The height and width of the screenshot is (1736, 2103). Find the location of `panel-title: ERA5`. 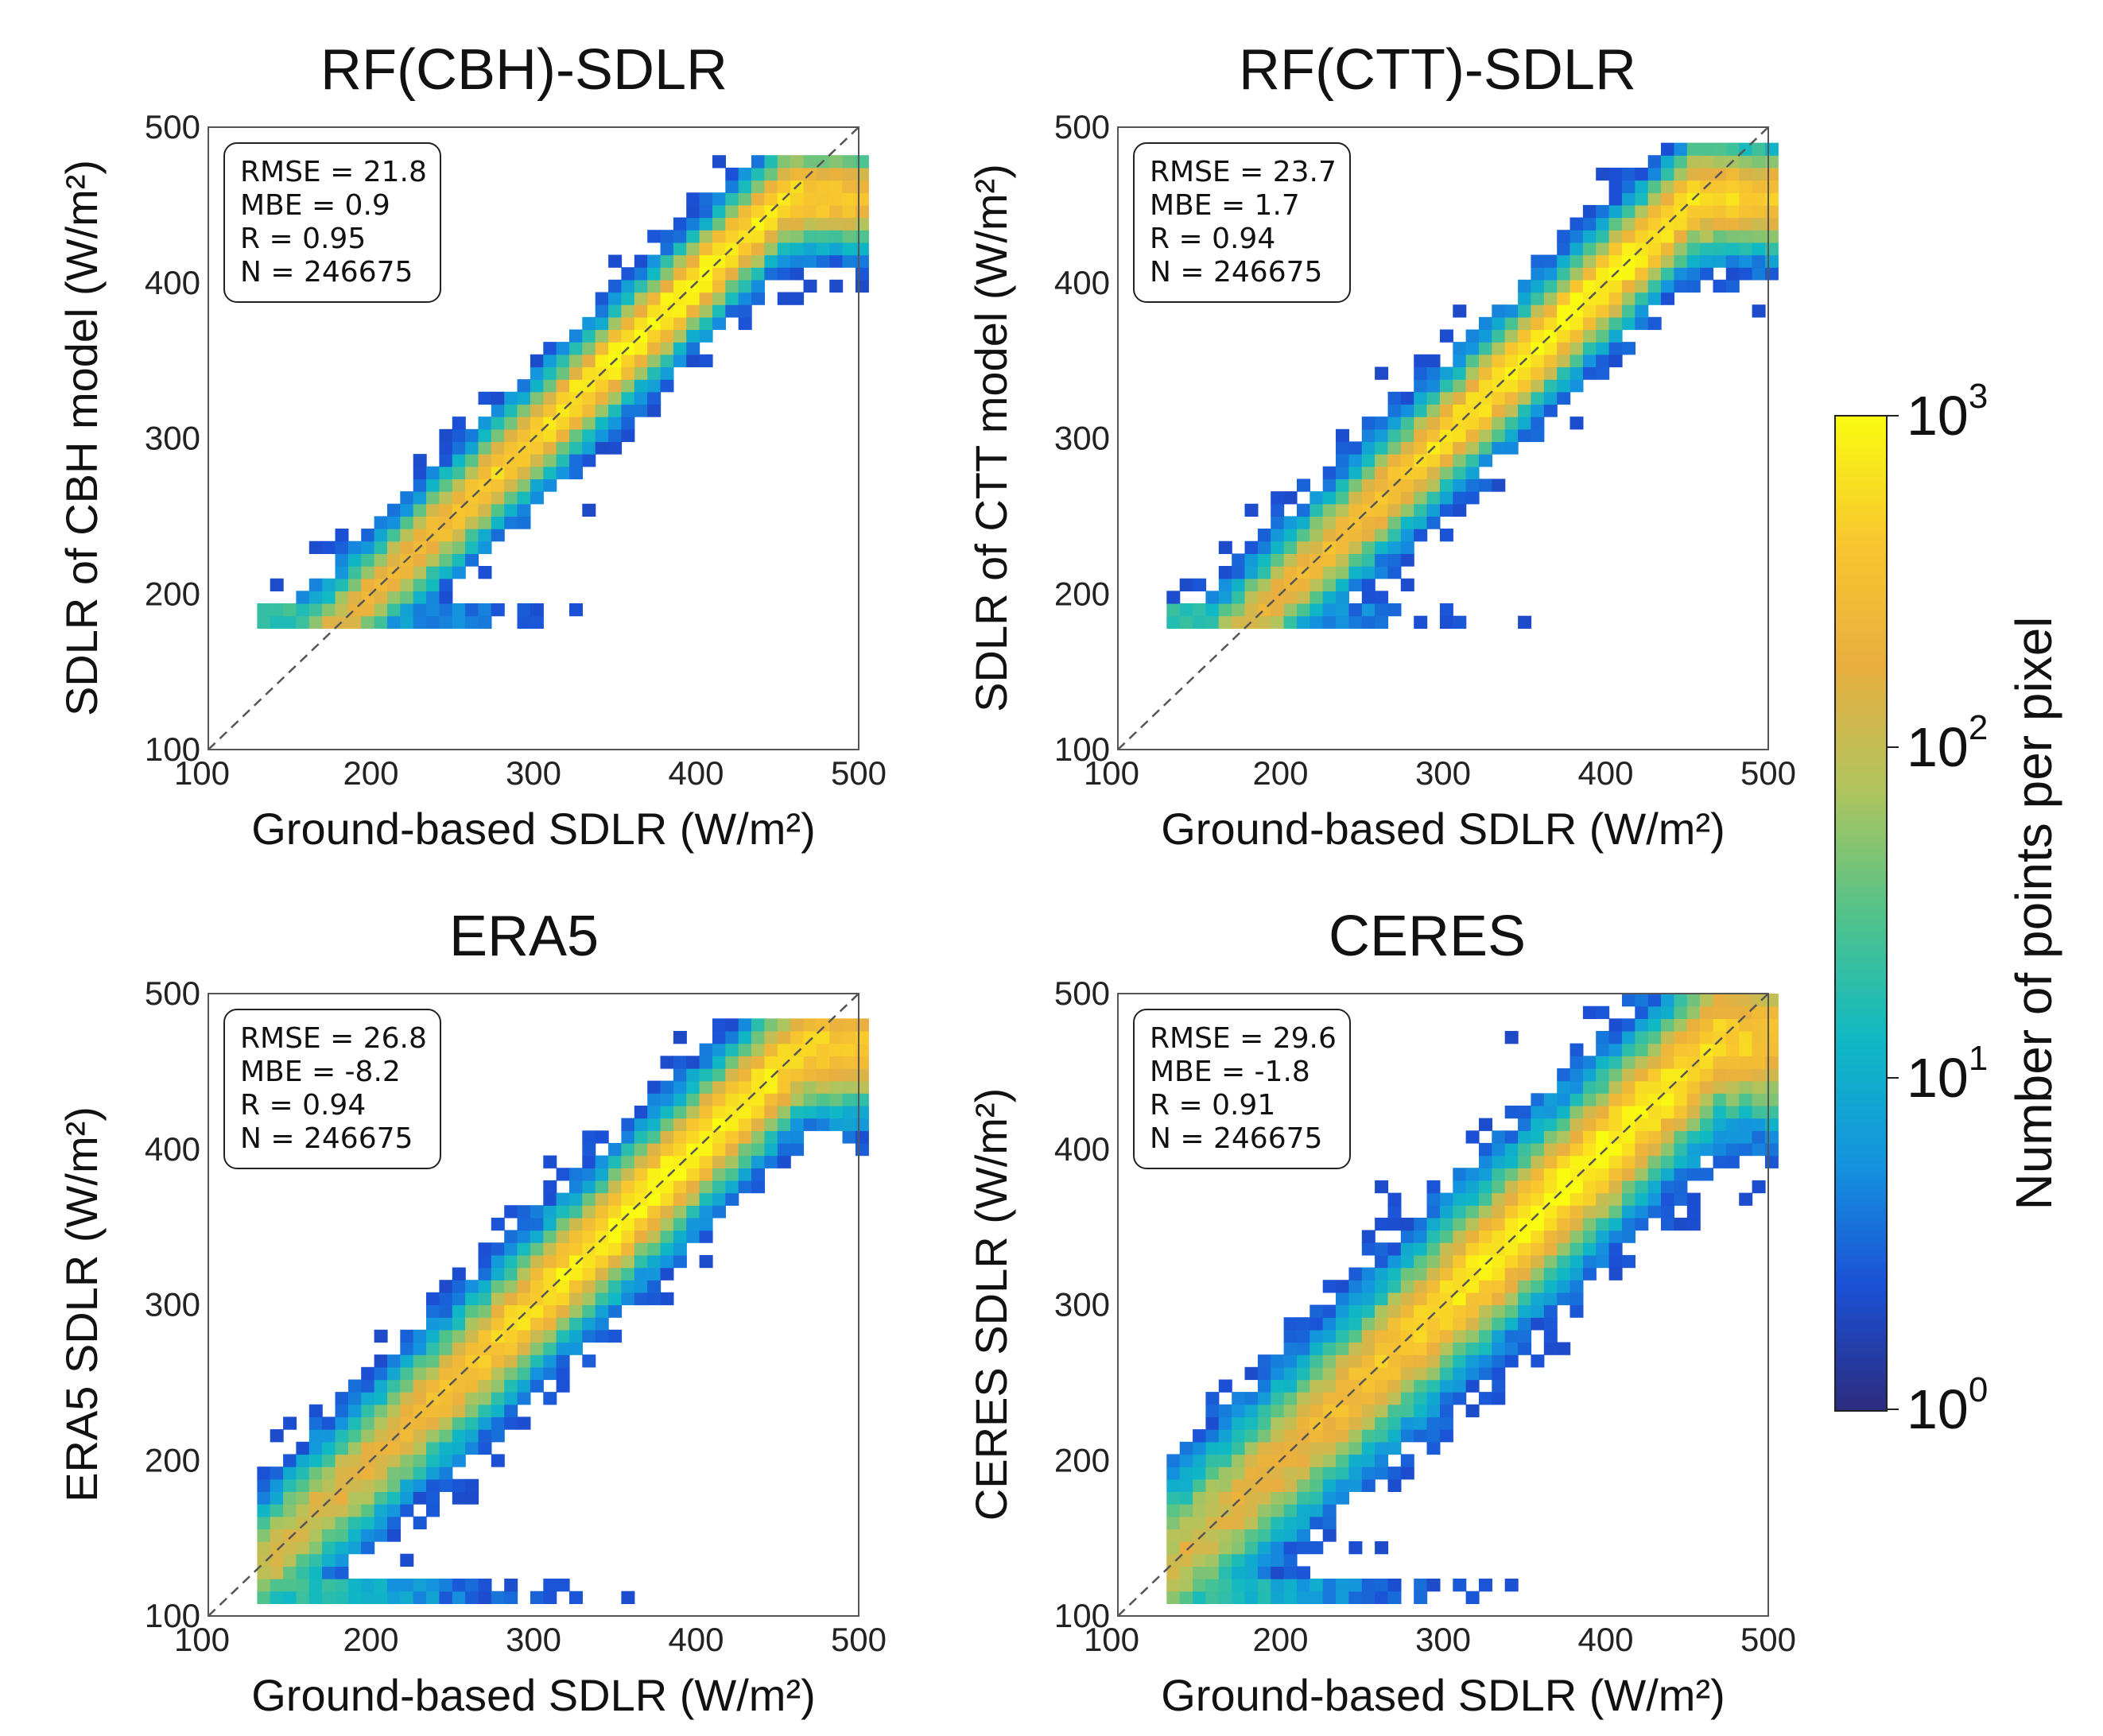

panel-title: ERA5 is located at coordinates (524, 936).